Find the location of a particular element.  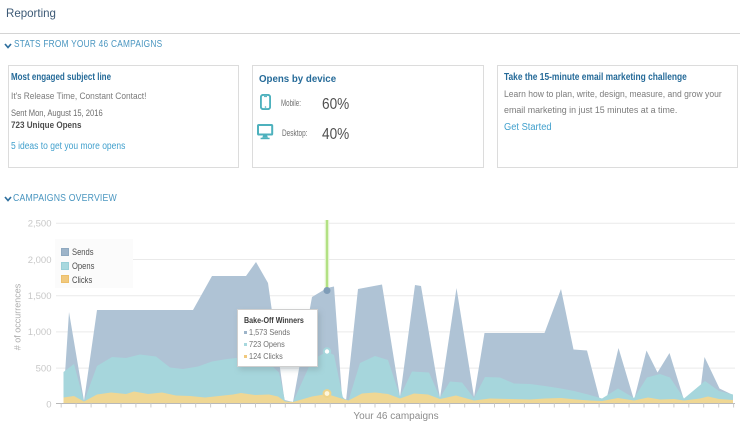

svg-text: 2,000 is located at coordinates (40, 260).